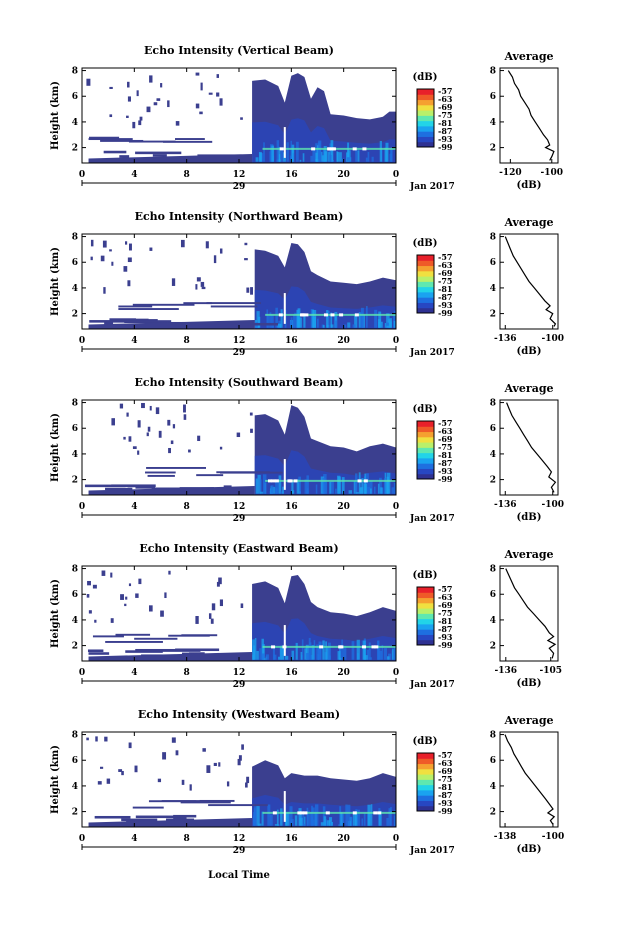  What do you see at coordinates (75, 123) in the screenshot?
I see `y-tick-label: 4` at bounding box center [75, 123].